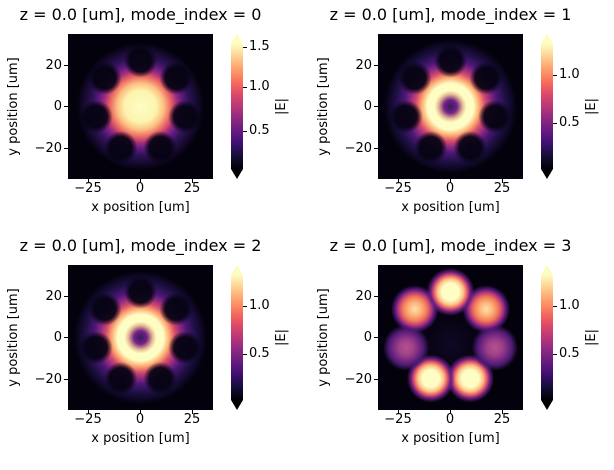 Image resolution: width=614 pixels, height=470 pixels. Describe the element at coordinates (450, 14) in the screenshot. I see `subplot-title: z = 0.0 [um], mode_index = 1` at that location.